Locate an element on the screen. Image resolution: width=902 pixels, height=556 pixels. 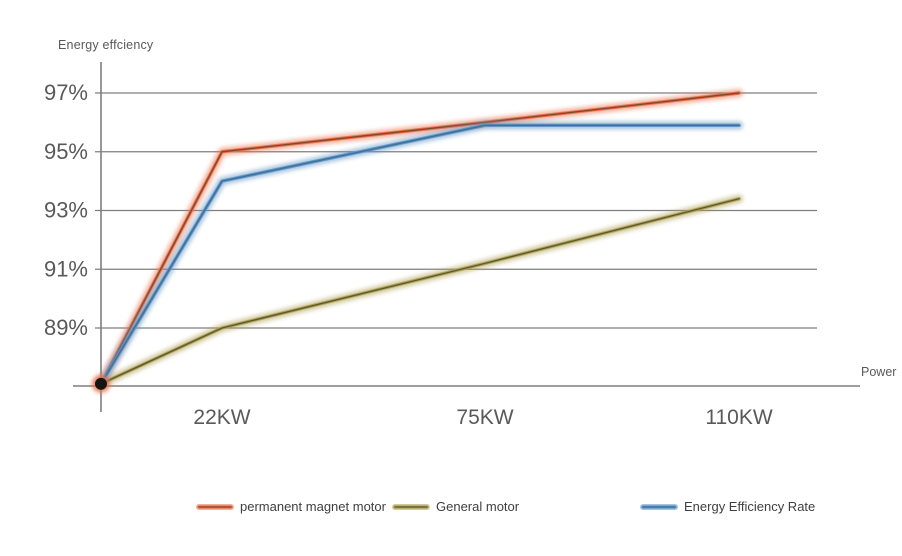
y-axis-title: Energy effciency is located at coordinates (106, 45).